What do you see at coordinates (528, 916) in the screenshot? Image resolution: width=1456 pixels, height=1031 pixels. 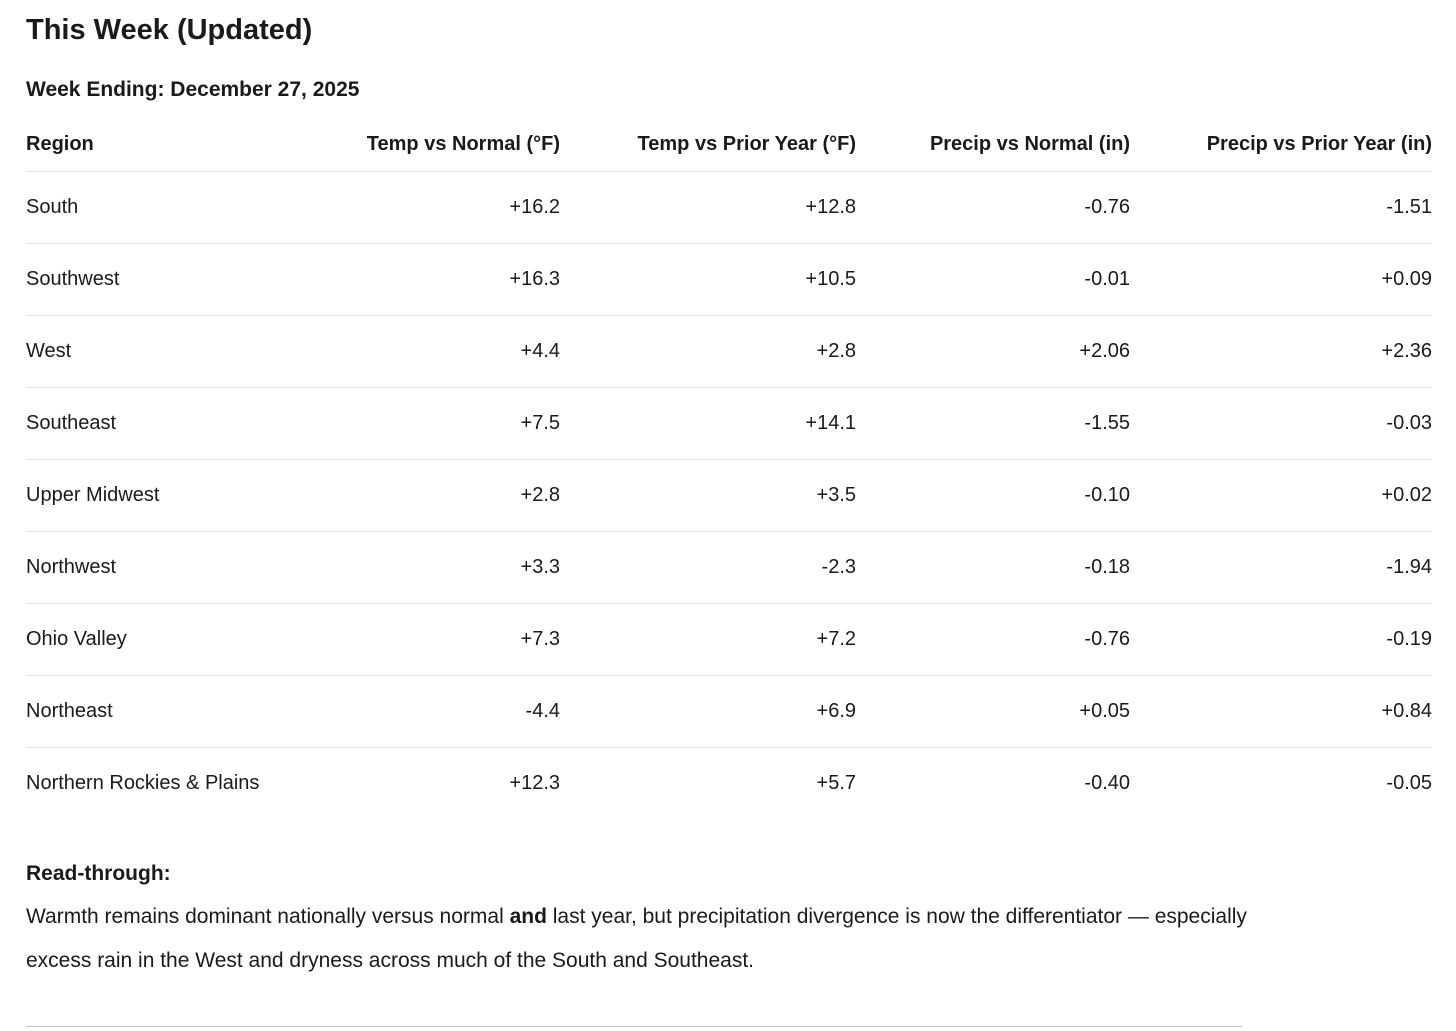 I see `readthrough-bold-word: and` at bounding box center [528, 916].